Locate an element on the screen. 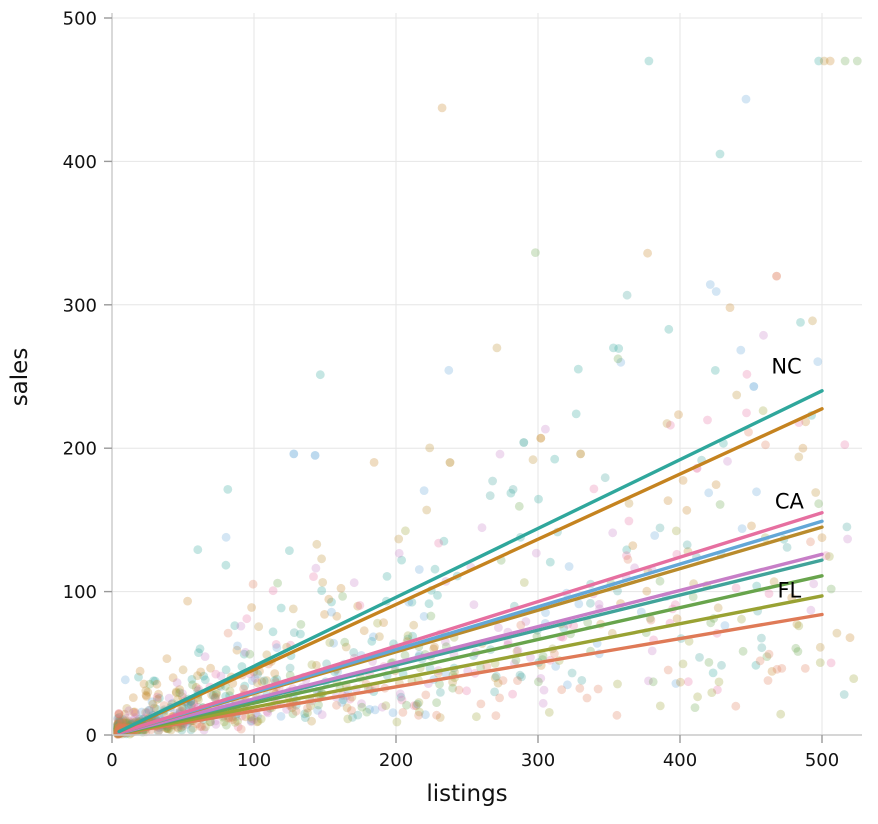 This screenshot has width=878, height=824. x-tick-label: 500 is located at coordinates (822, 760).